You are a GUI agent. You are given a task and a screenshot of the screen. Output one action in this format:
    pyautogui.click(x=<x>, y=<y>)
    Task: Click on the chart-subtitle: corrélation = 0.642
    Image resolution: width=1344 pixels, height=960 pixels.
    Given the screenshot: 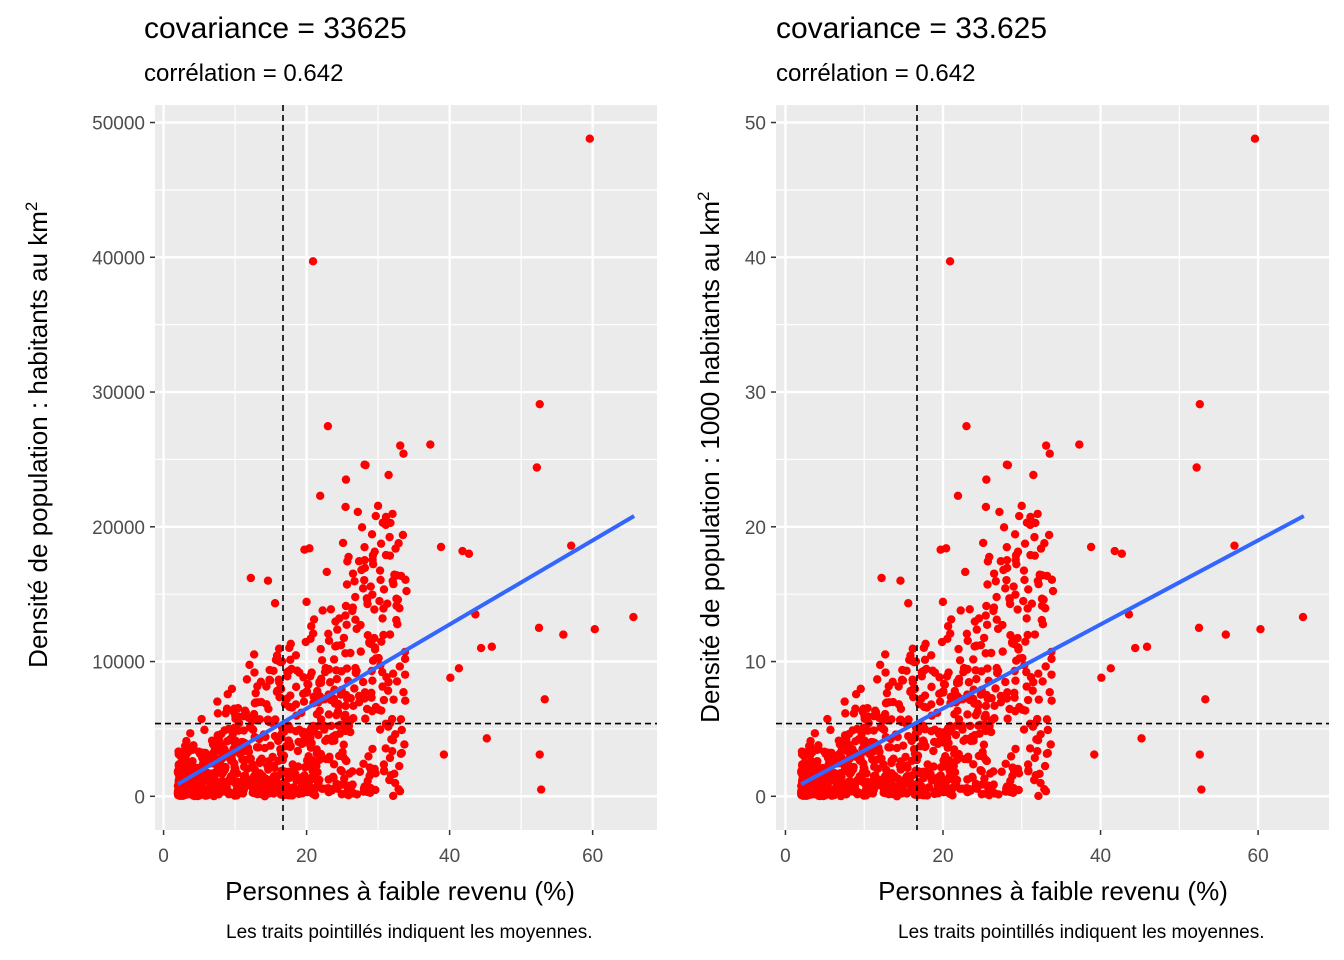 What is the action you would take?
    pyautogui.click(x=876, y=73)
    